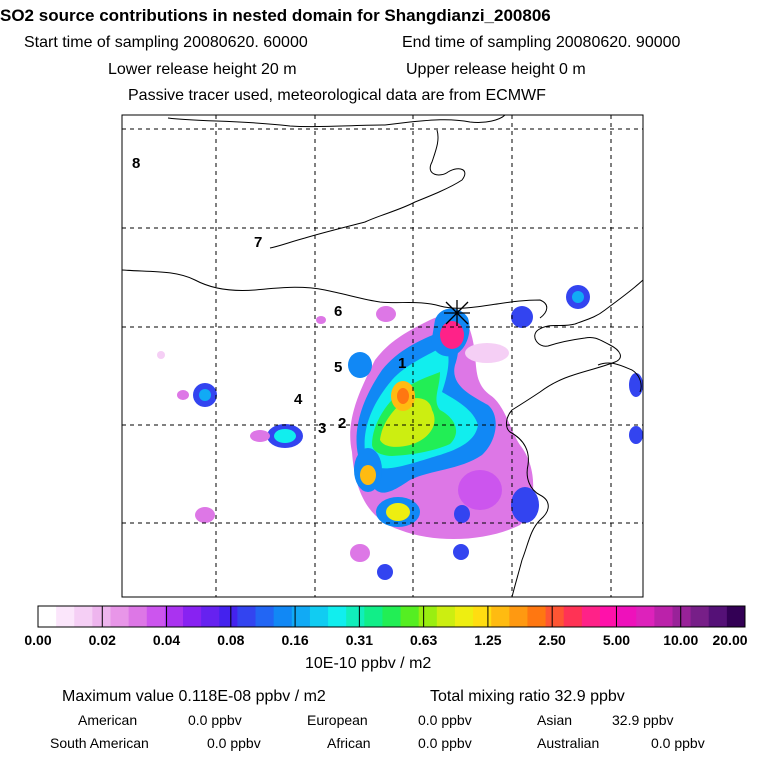  I want to click on total-mixing-ratio: Total mixing ratio 32.9 ppbv, so click(527, 696).